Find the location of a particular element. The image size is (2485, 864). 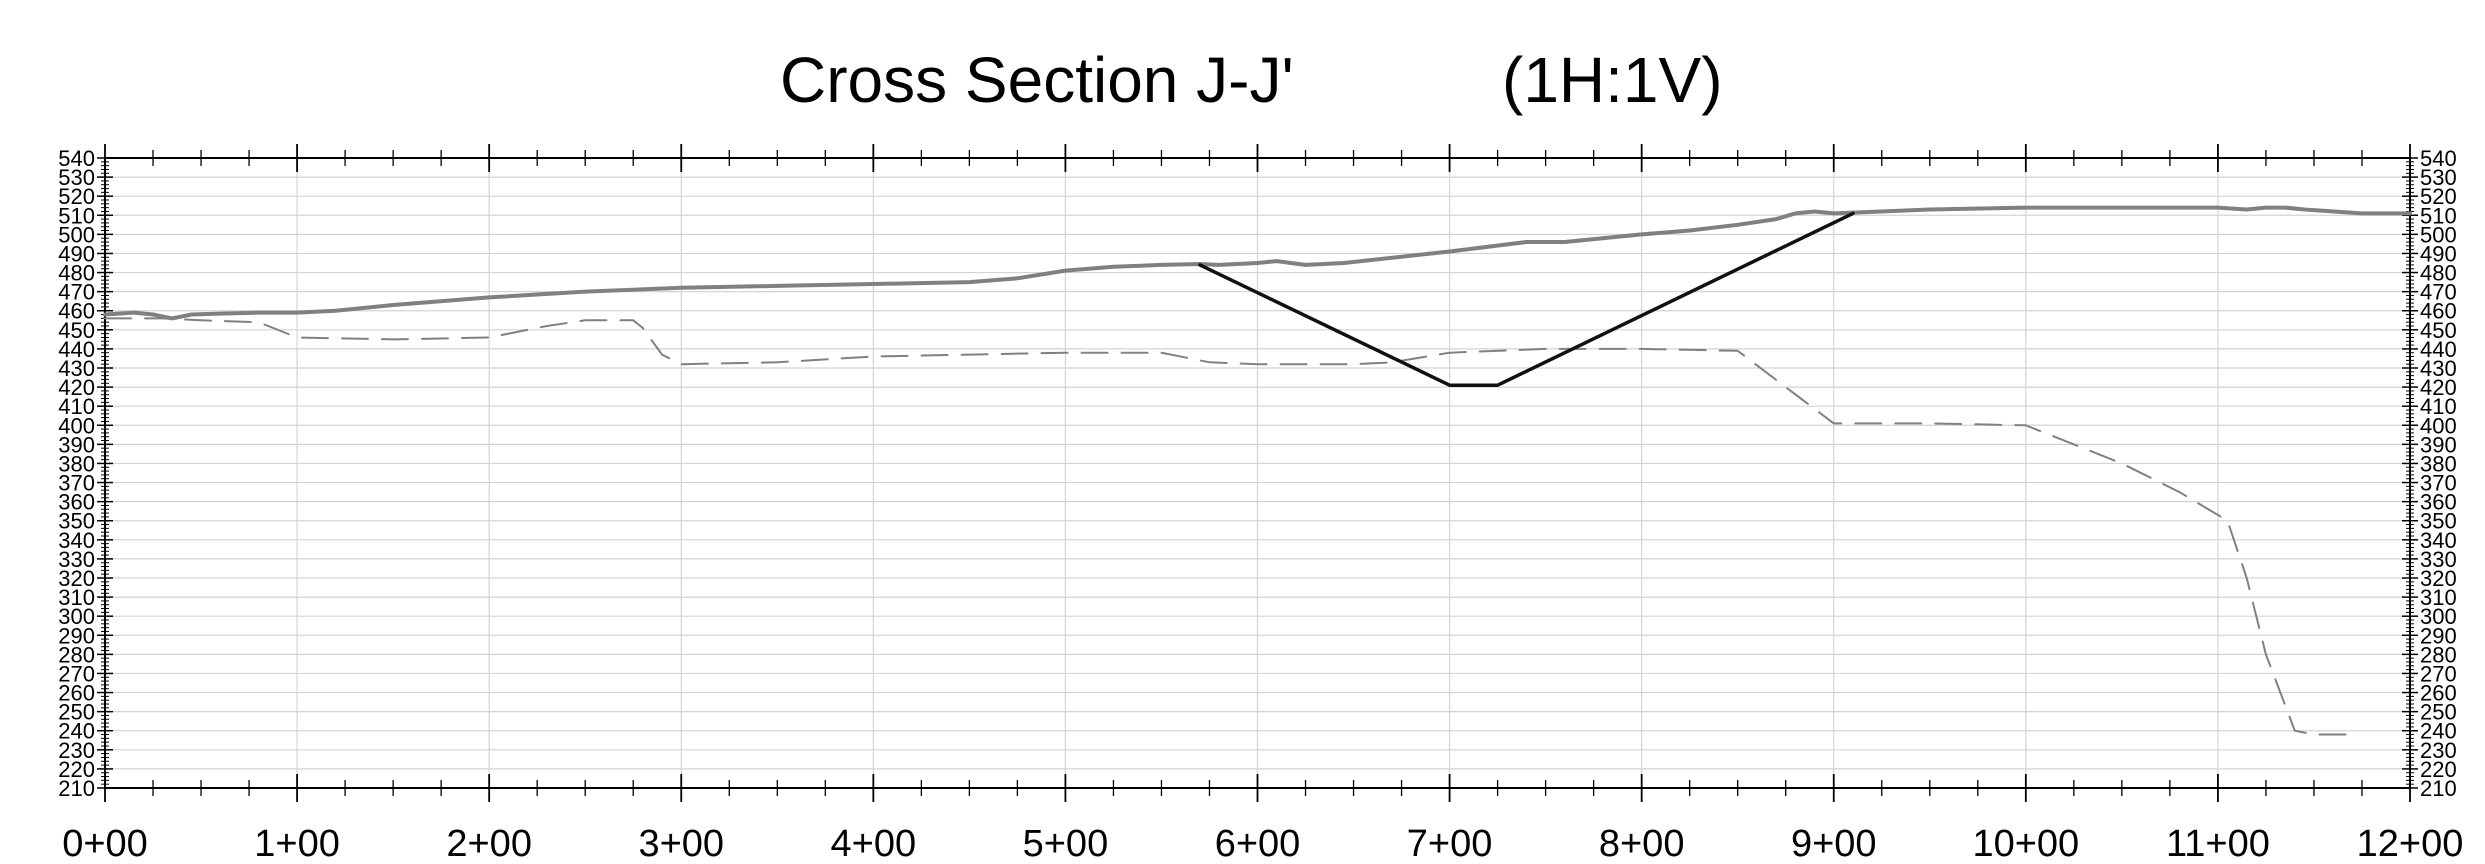

x-tick-label: 3+00 is located at coordinates (681, 843).